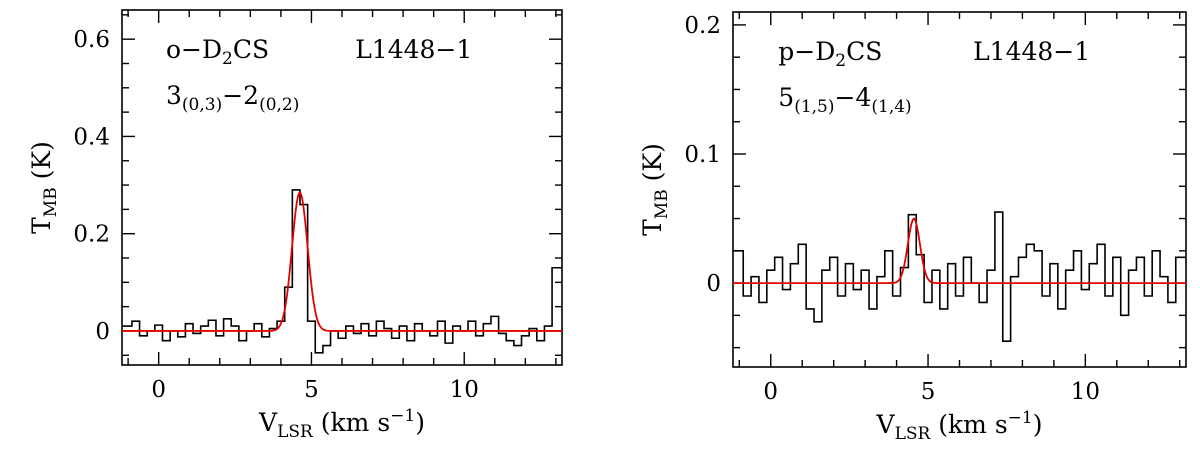 The width and height of the screenshot is (1200, 463). I want to click on y-tick-label: 0.6, so click(91, 40).